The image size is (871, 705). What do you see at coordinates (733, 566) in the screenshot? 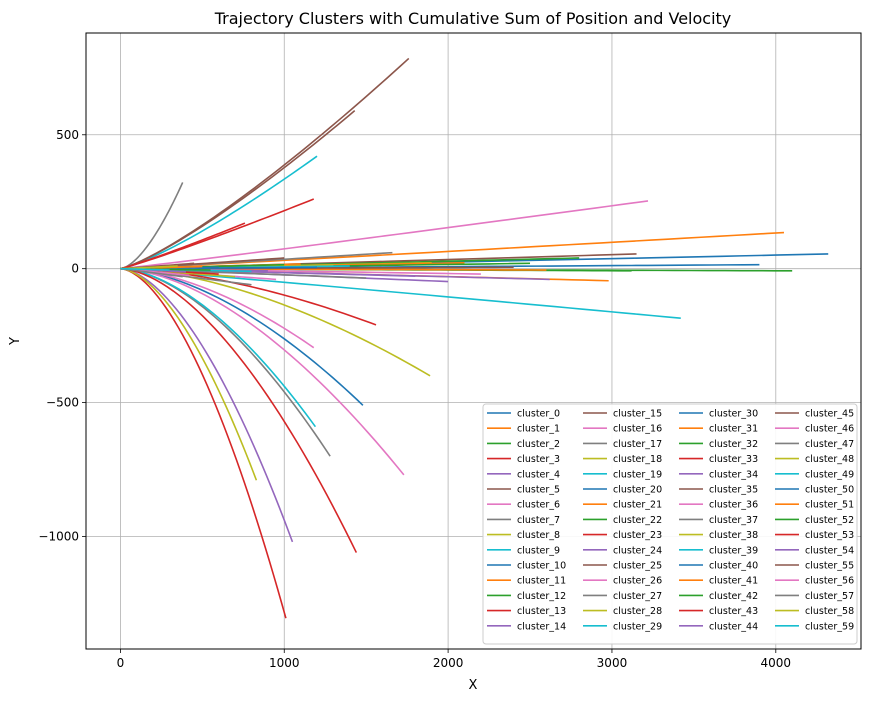
I see `legend-label: cluster_40` at bounding box center [733, 566].